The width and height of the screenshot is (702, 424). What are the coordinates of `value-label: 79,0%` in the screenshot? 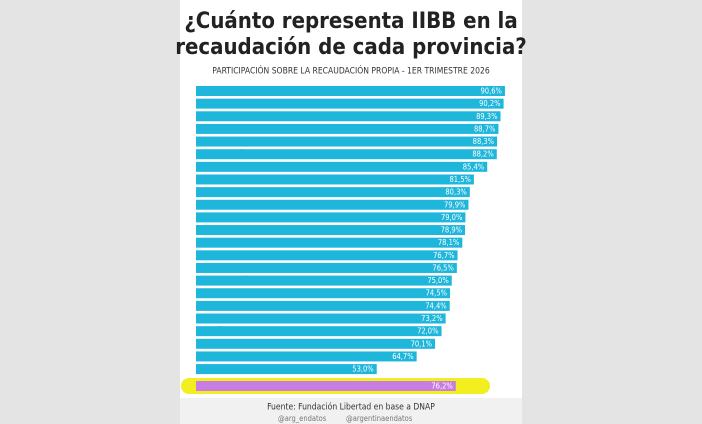 It's located at (452, 217).